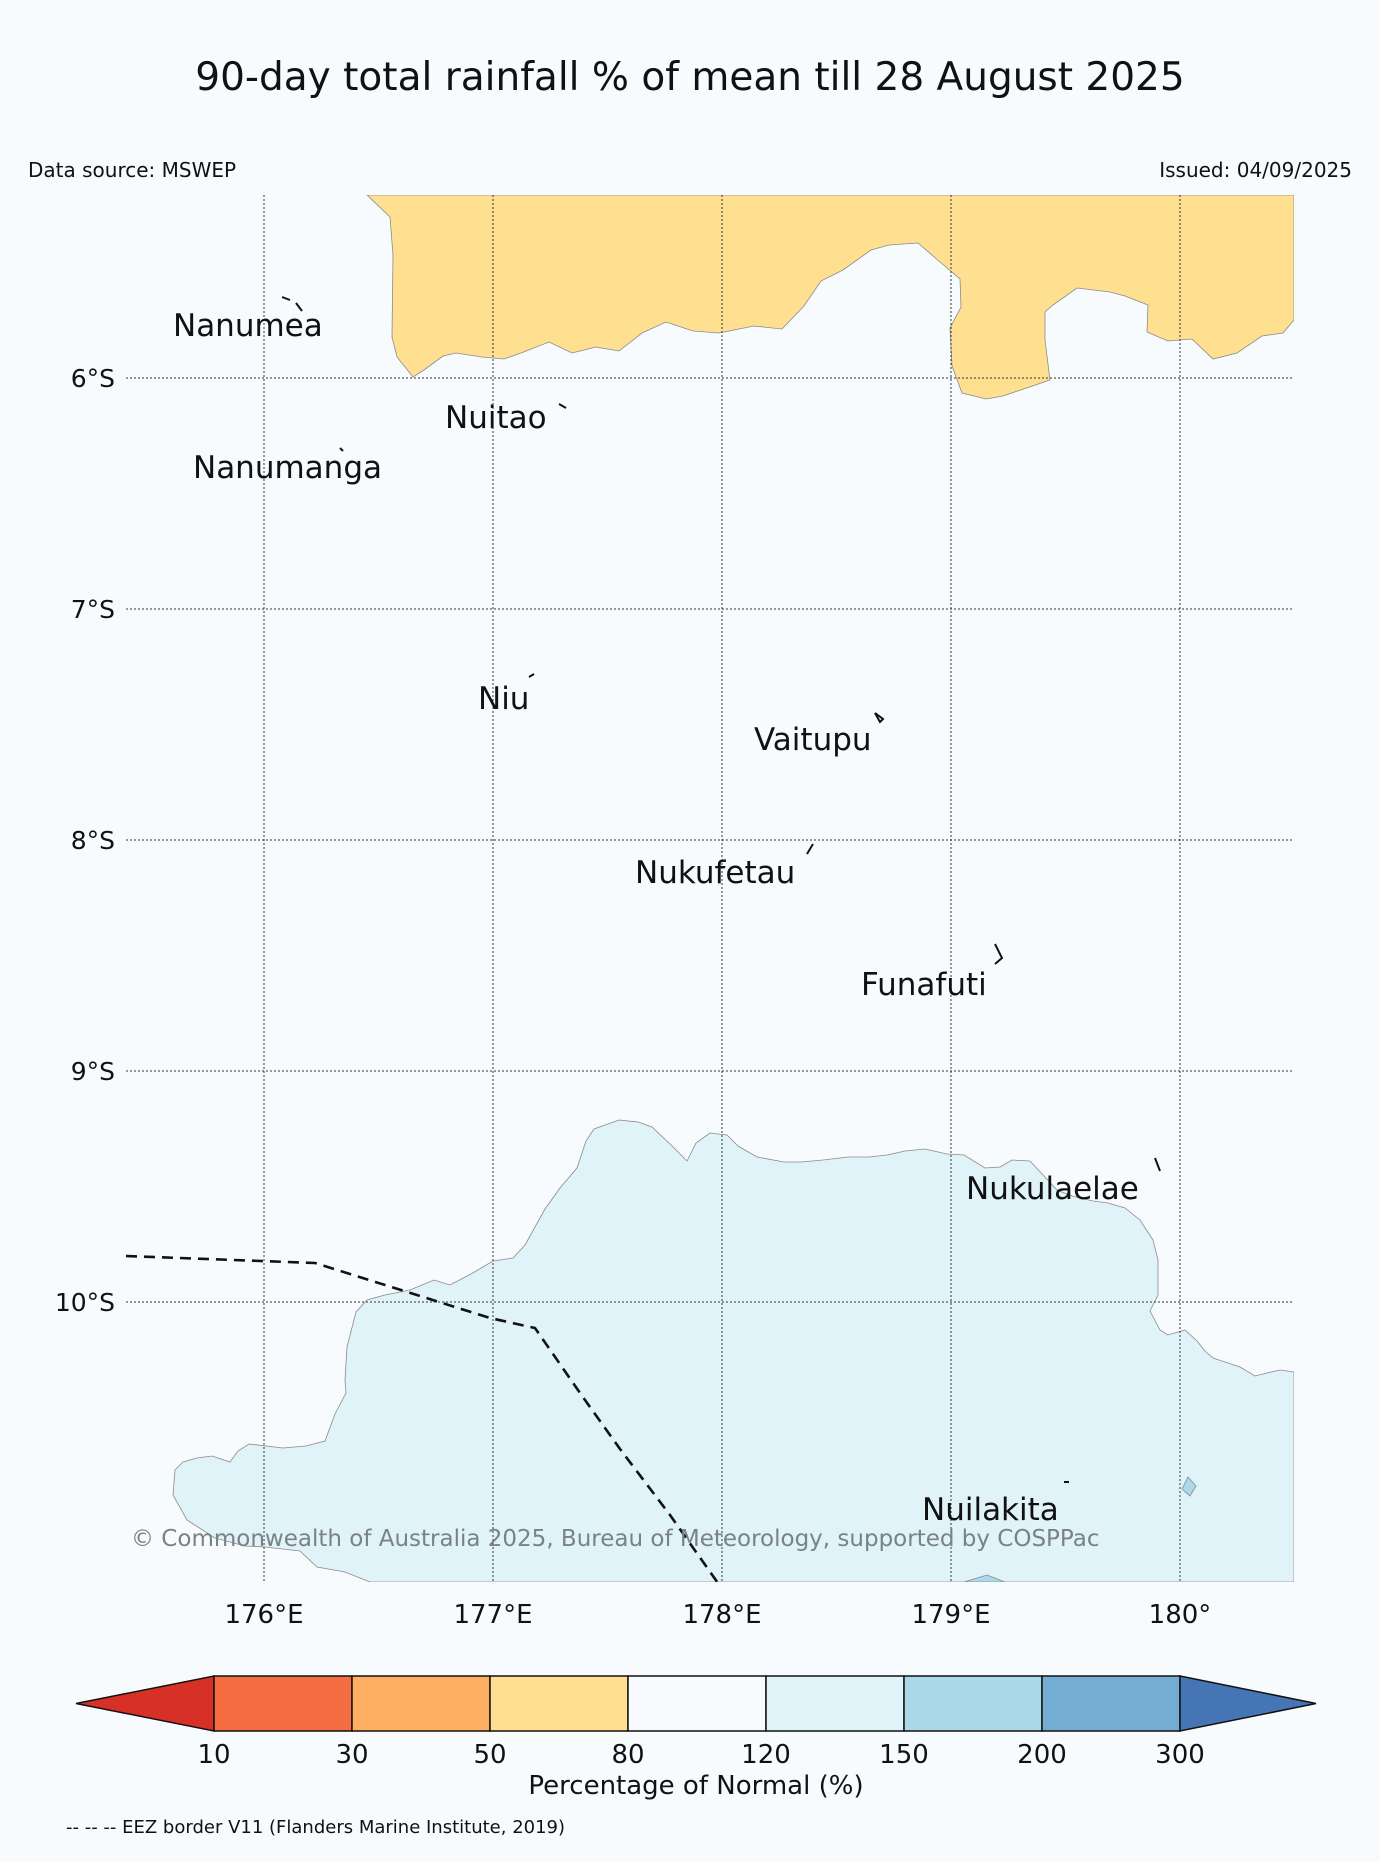 The width and height of the screenshot is (1380, 1862). Describe the element at coordinates (93, 609) in the screenshot. I see `lat-label: 7°S` at that location.